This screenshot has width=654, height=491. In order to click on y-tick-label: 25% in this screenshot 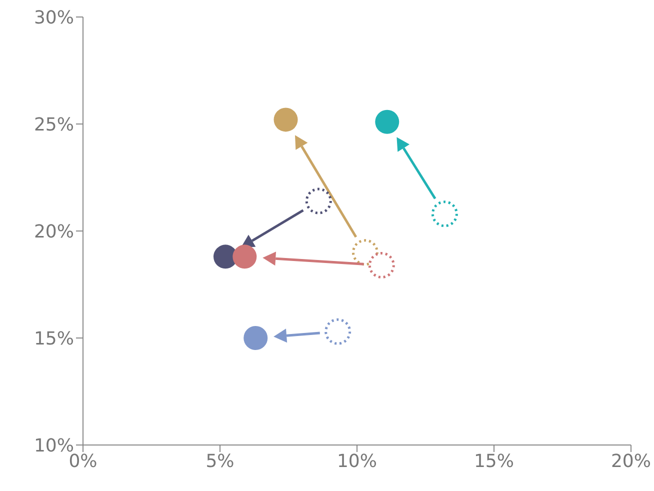, I will do `click(54, 125)`.